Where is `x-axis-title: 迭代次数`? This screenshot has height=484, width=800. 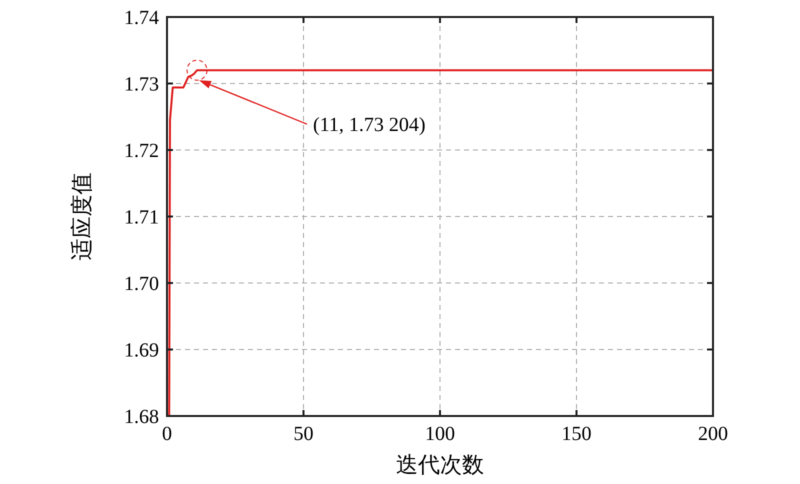 x-axis-title: 迭代次数 is located at coordinates (440, 464).